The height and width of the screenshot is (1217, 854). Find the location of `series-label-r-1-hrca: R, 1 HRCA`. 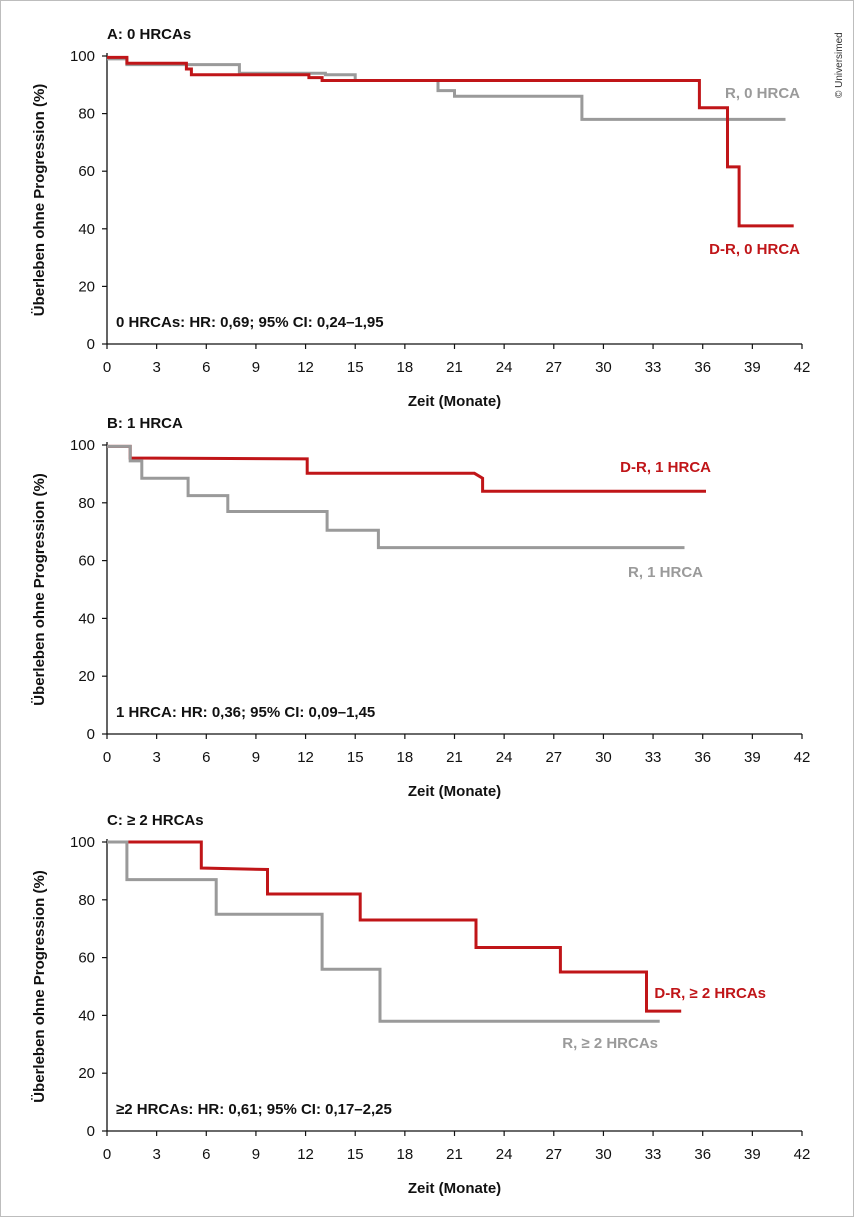

series-label-r-1-hrca: R, 1 HRCA is located at coordinates (665, 572).